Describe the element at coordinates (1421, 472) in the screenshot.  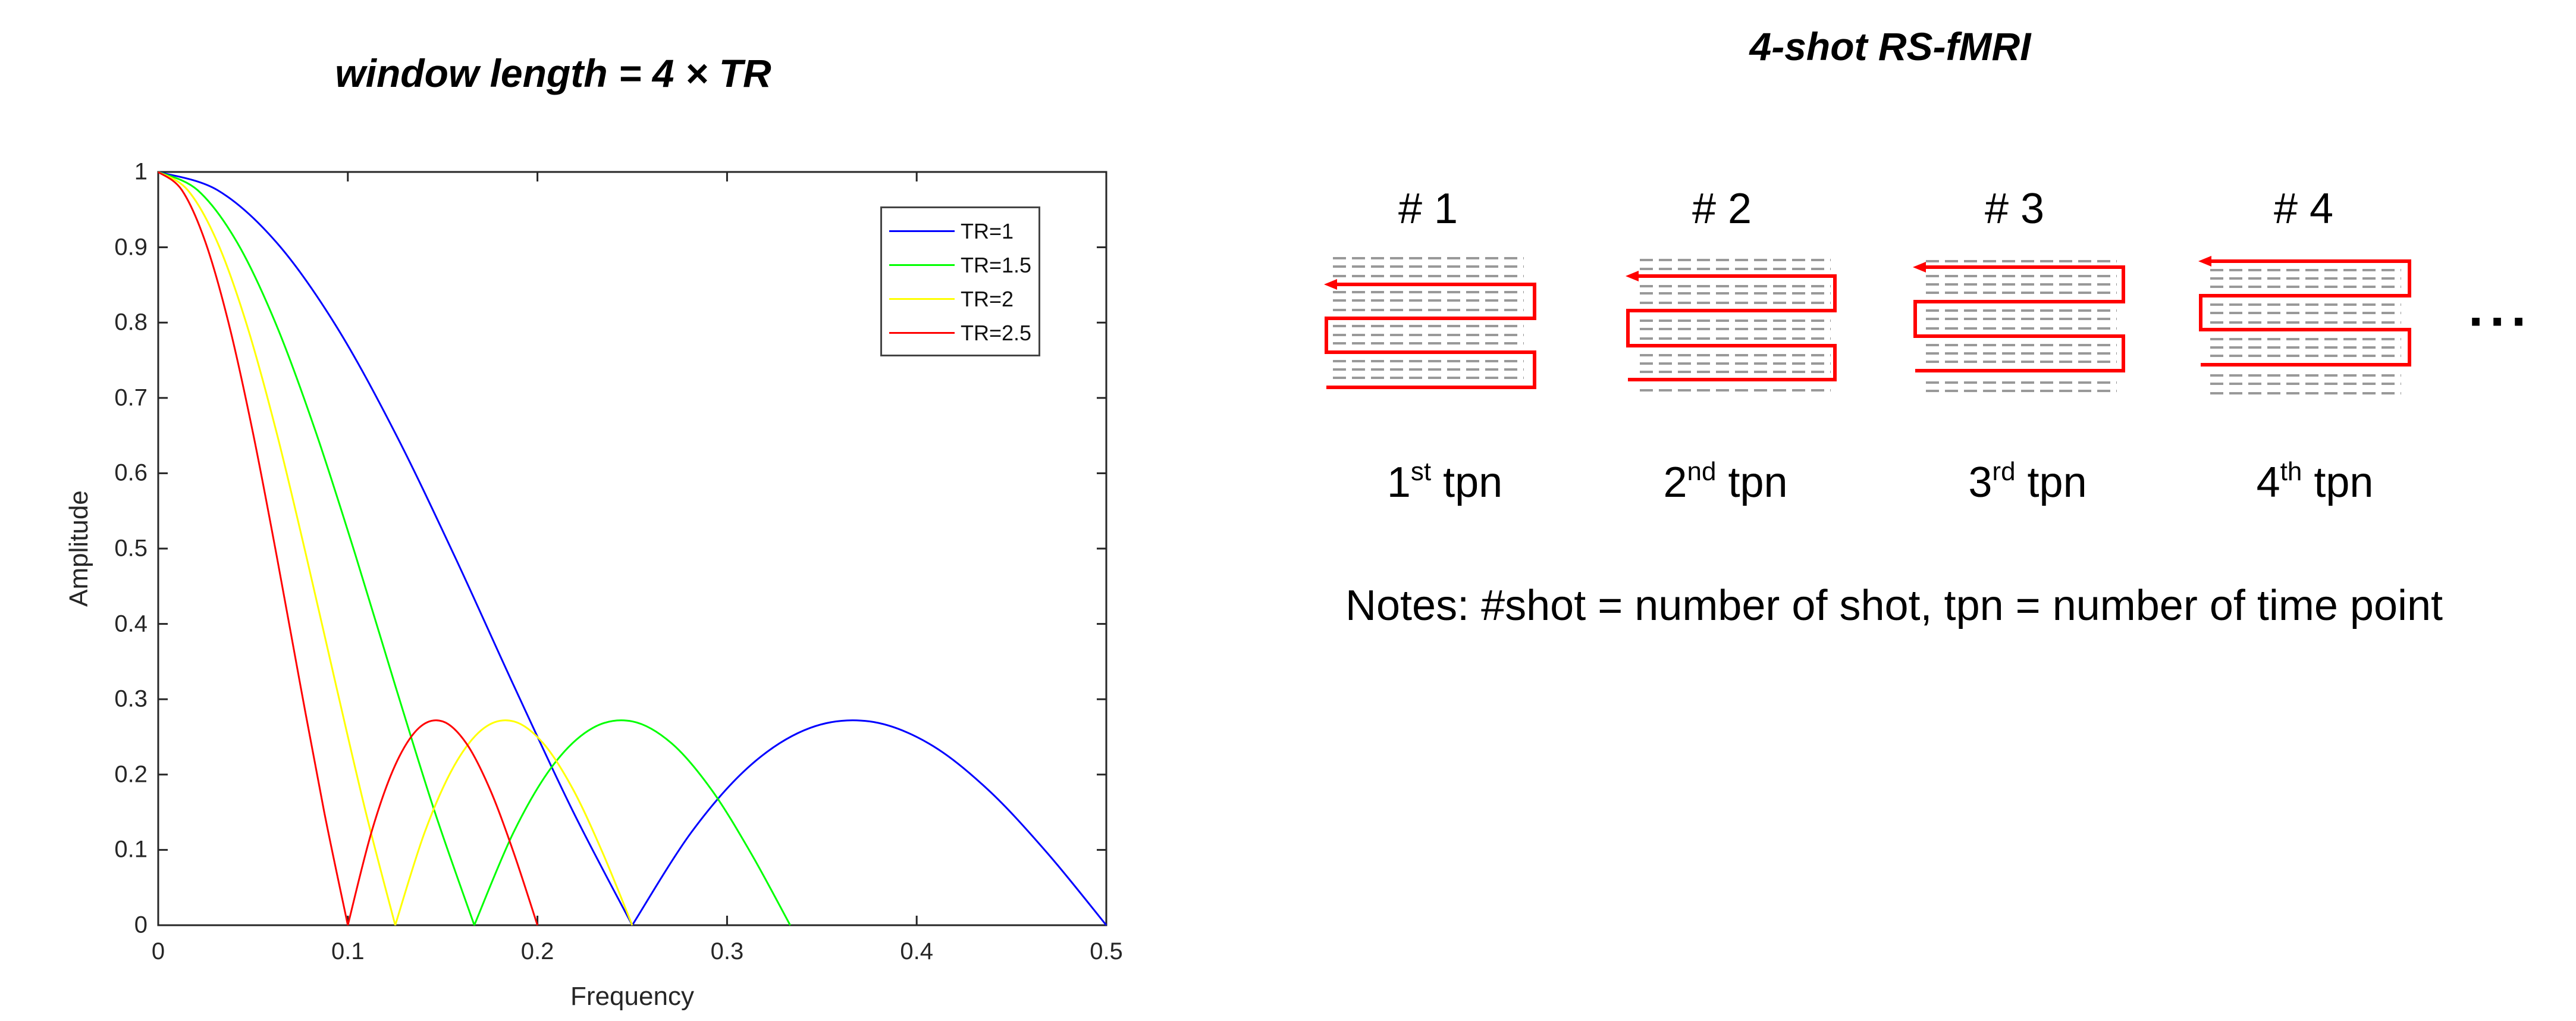
I see `tpn-ordinal: st` at that location.